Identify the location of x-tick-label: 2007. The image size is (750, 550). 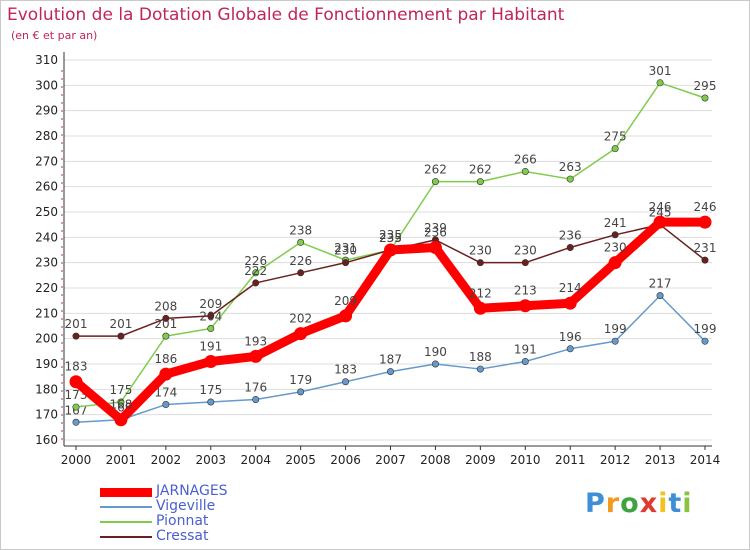
(390, 460).